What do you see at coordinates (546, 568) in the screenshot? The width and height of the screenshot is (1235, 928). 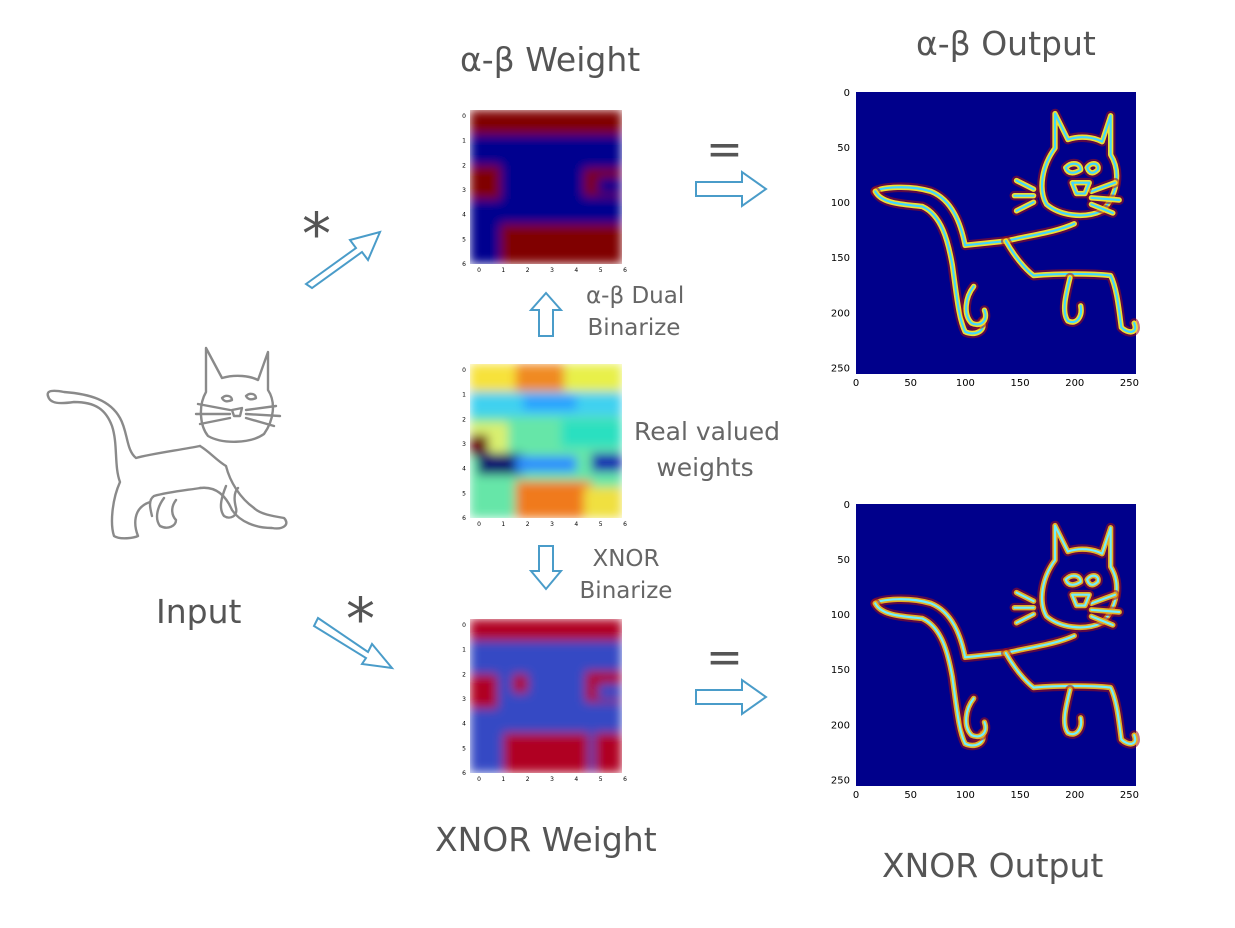 I see `arrow-down-xnor-binarize` at bounding box center [546, 568].